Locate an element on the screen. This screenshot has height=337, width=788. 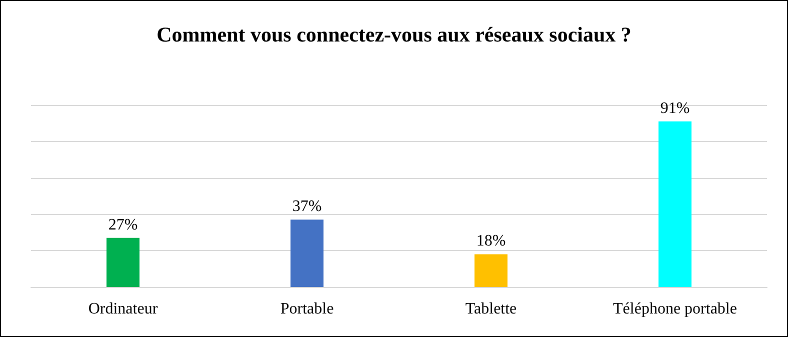
x-tick-label: Téléphone portable is located at coordinates (675, 309).